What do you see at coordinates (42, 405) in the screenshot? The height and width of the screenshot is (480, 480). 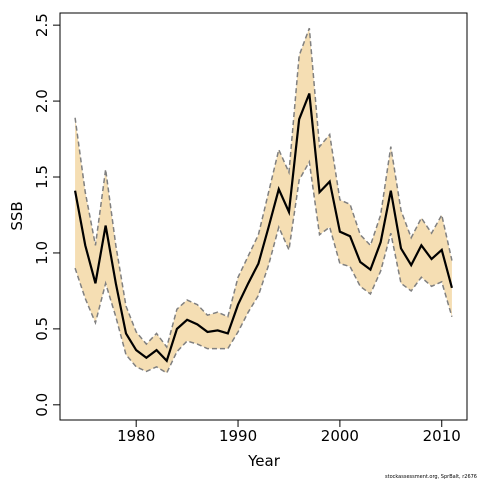 I see `y-tick-label: 0.0` at bounding box center [42, 405].